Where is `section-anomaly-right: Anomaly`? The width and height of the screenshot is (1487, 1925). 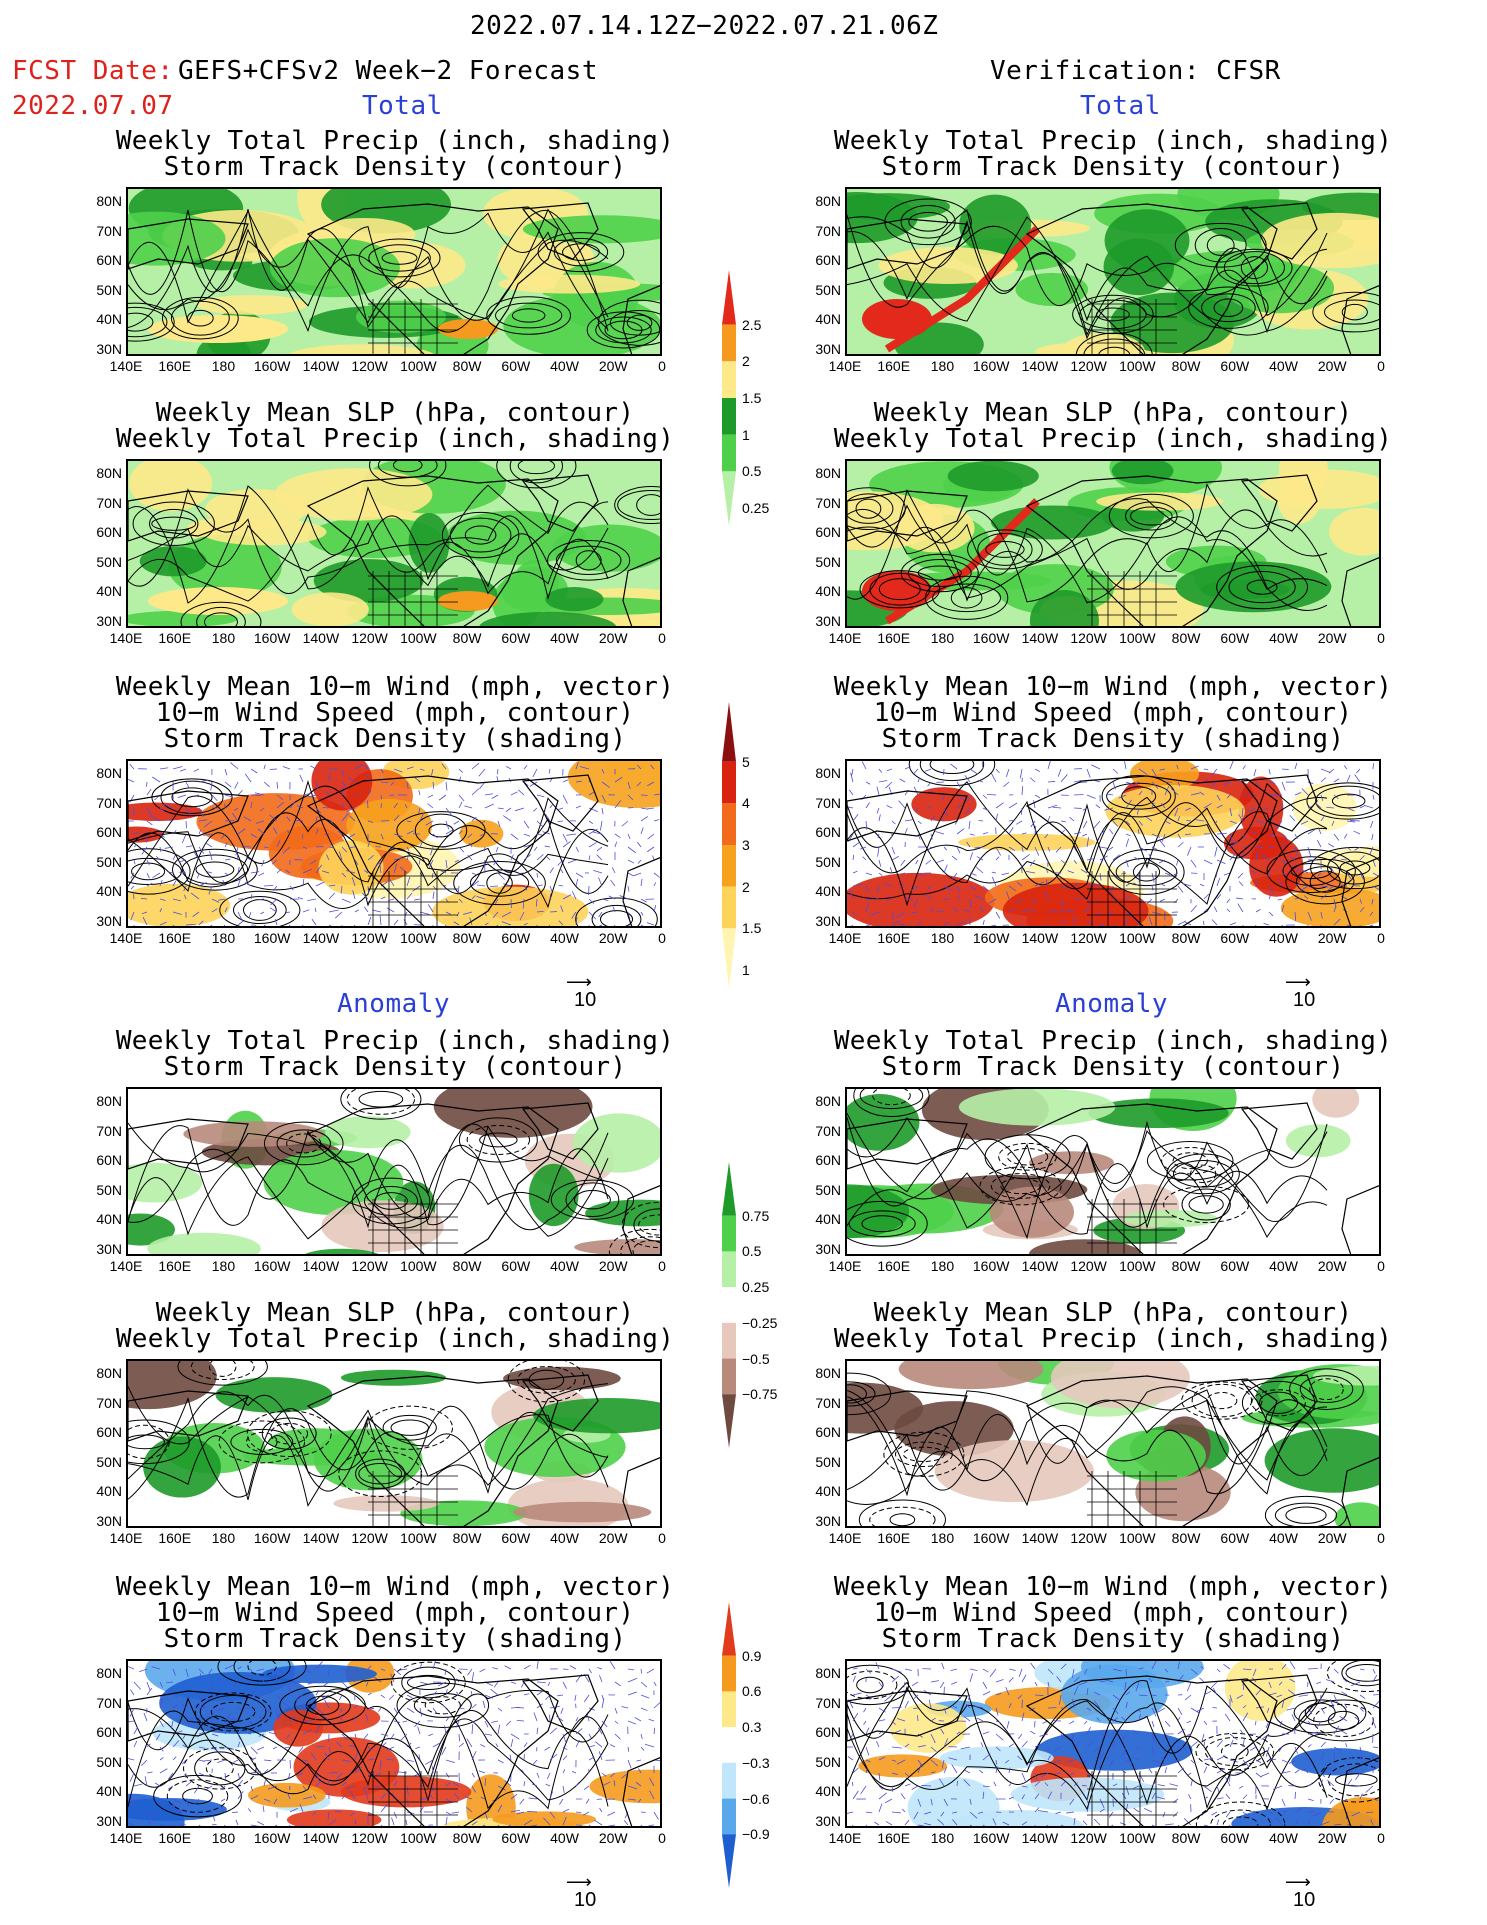
section-anomaly-right: Anomaly is located at coordinates (1112, 1004).